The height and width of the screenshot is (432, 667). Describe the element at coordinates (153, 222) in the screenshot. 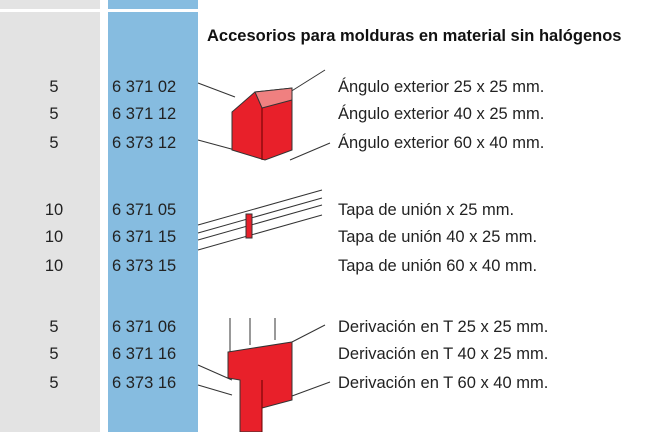

I see `code-column` at that location.